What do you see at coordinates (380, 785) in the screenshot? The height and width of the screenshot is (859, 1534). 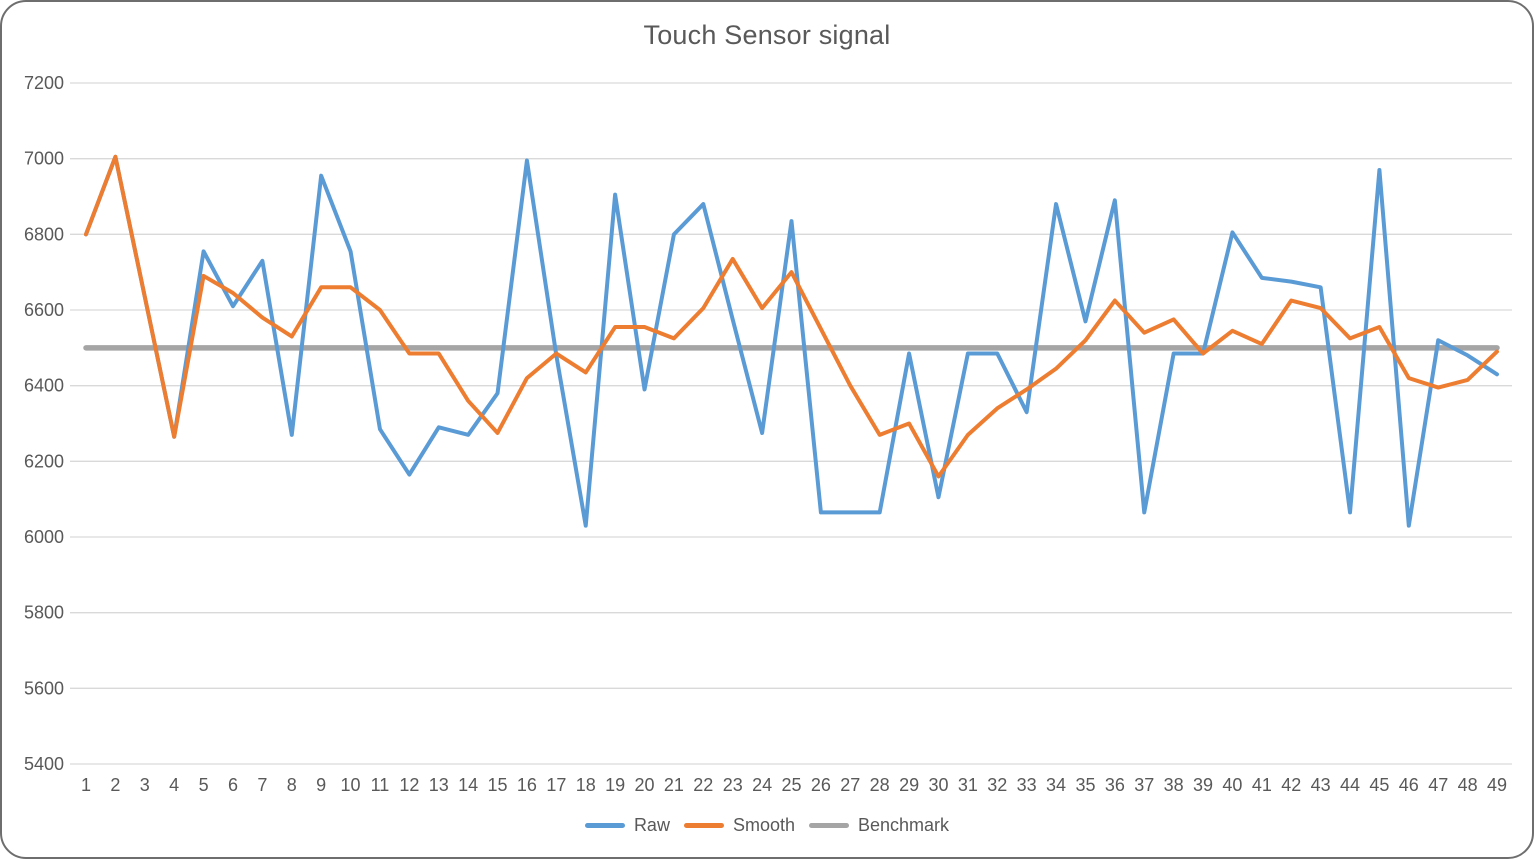 I see `x-tick-label: 11` at bounding box center [380, 785].